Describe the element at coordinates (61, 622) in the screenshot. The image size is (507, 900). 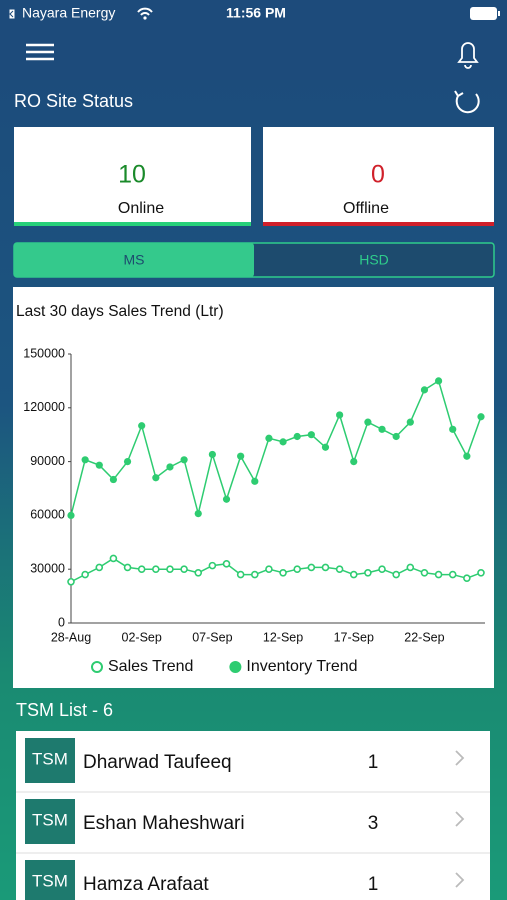
I see `y-tick-label: 0` at that location.